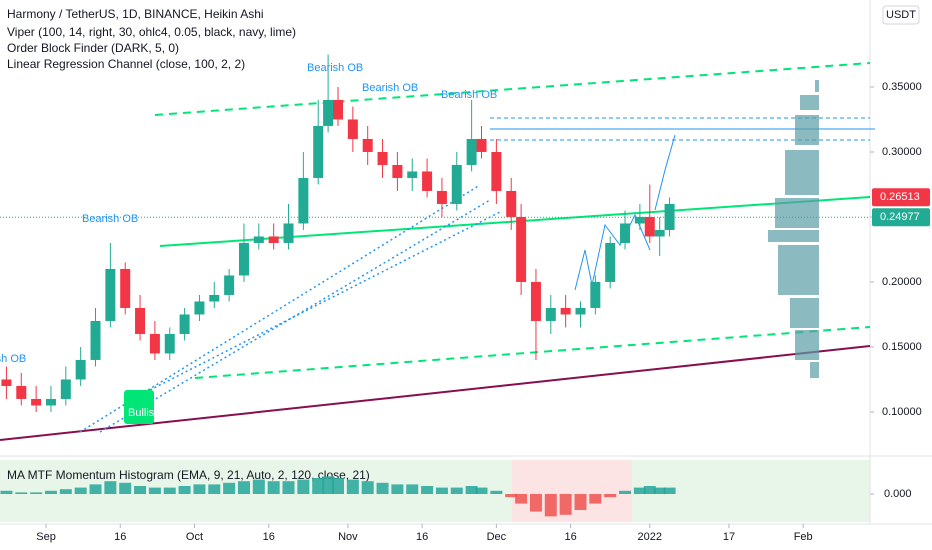 The image size is (932, 550). I want to click on y-tick-label: 0.20000, so click(902, 282).